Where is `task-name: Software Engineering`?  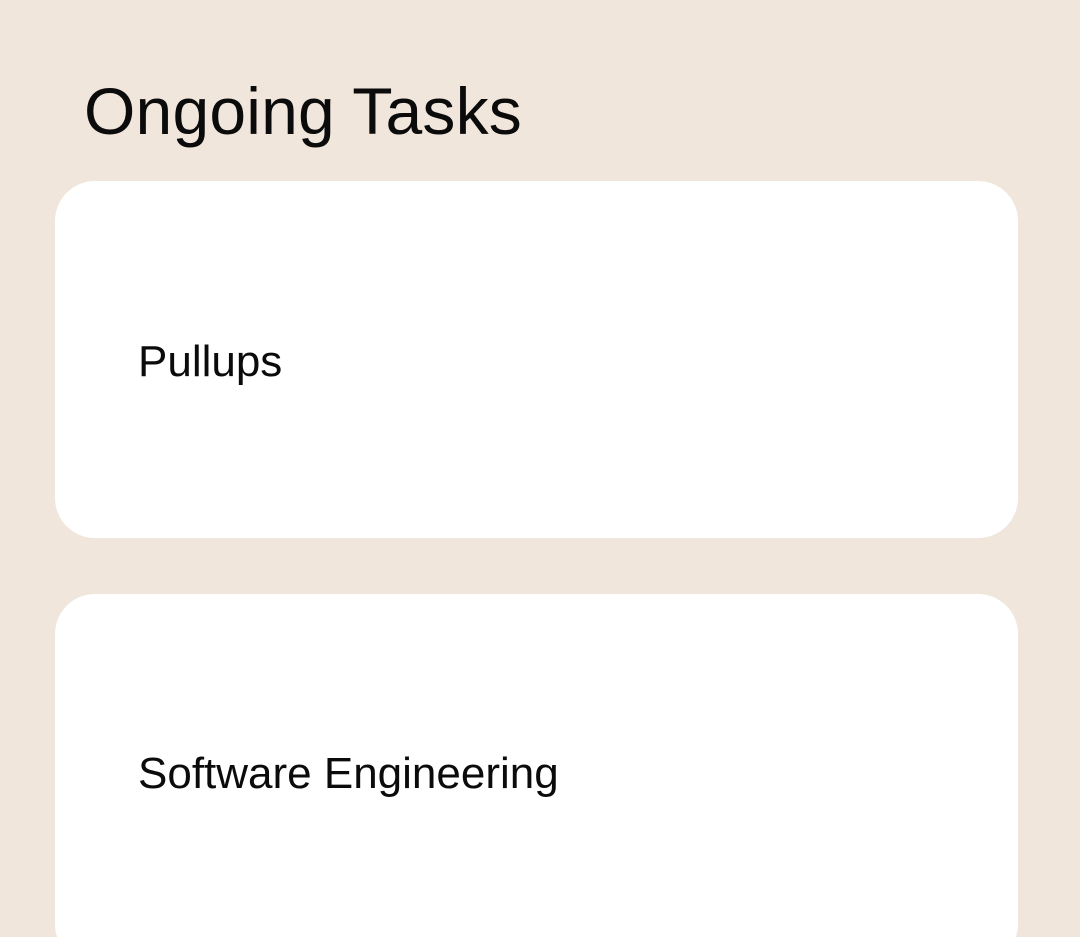
task-name: Software Engineering is located at coordinates (348, 773).